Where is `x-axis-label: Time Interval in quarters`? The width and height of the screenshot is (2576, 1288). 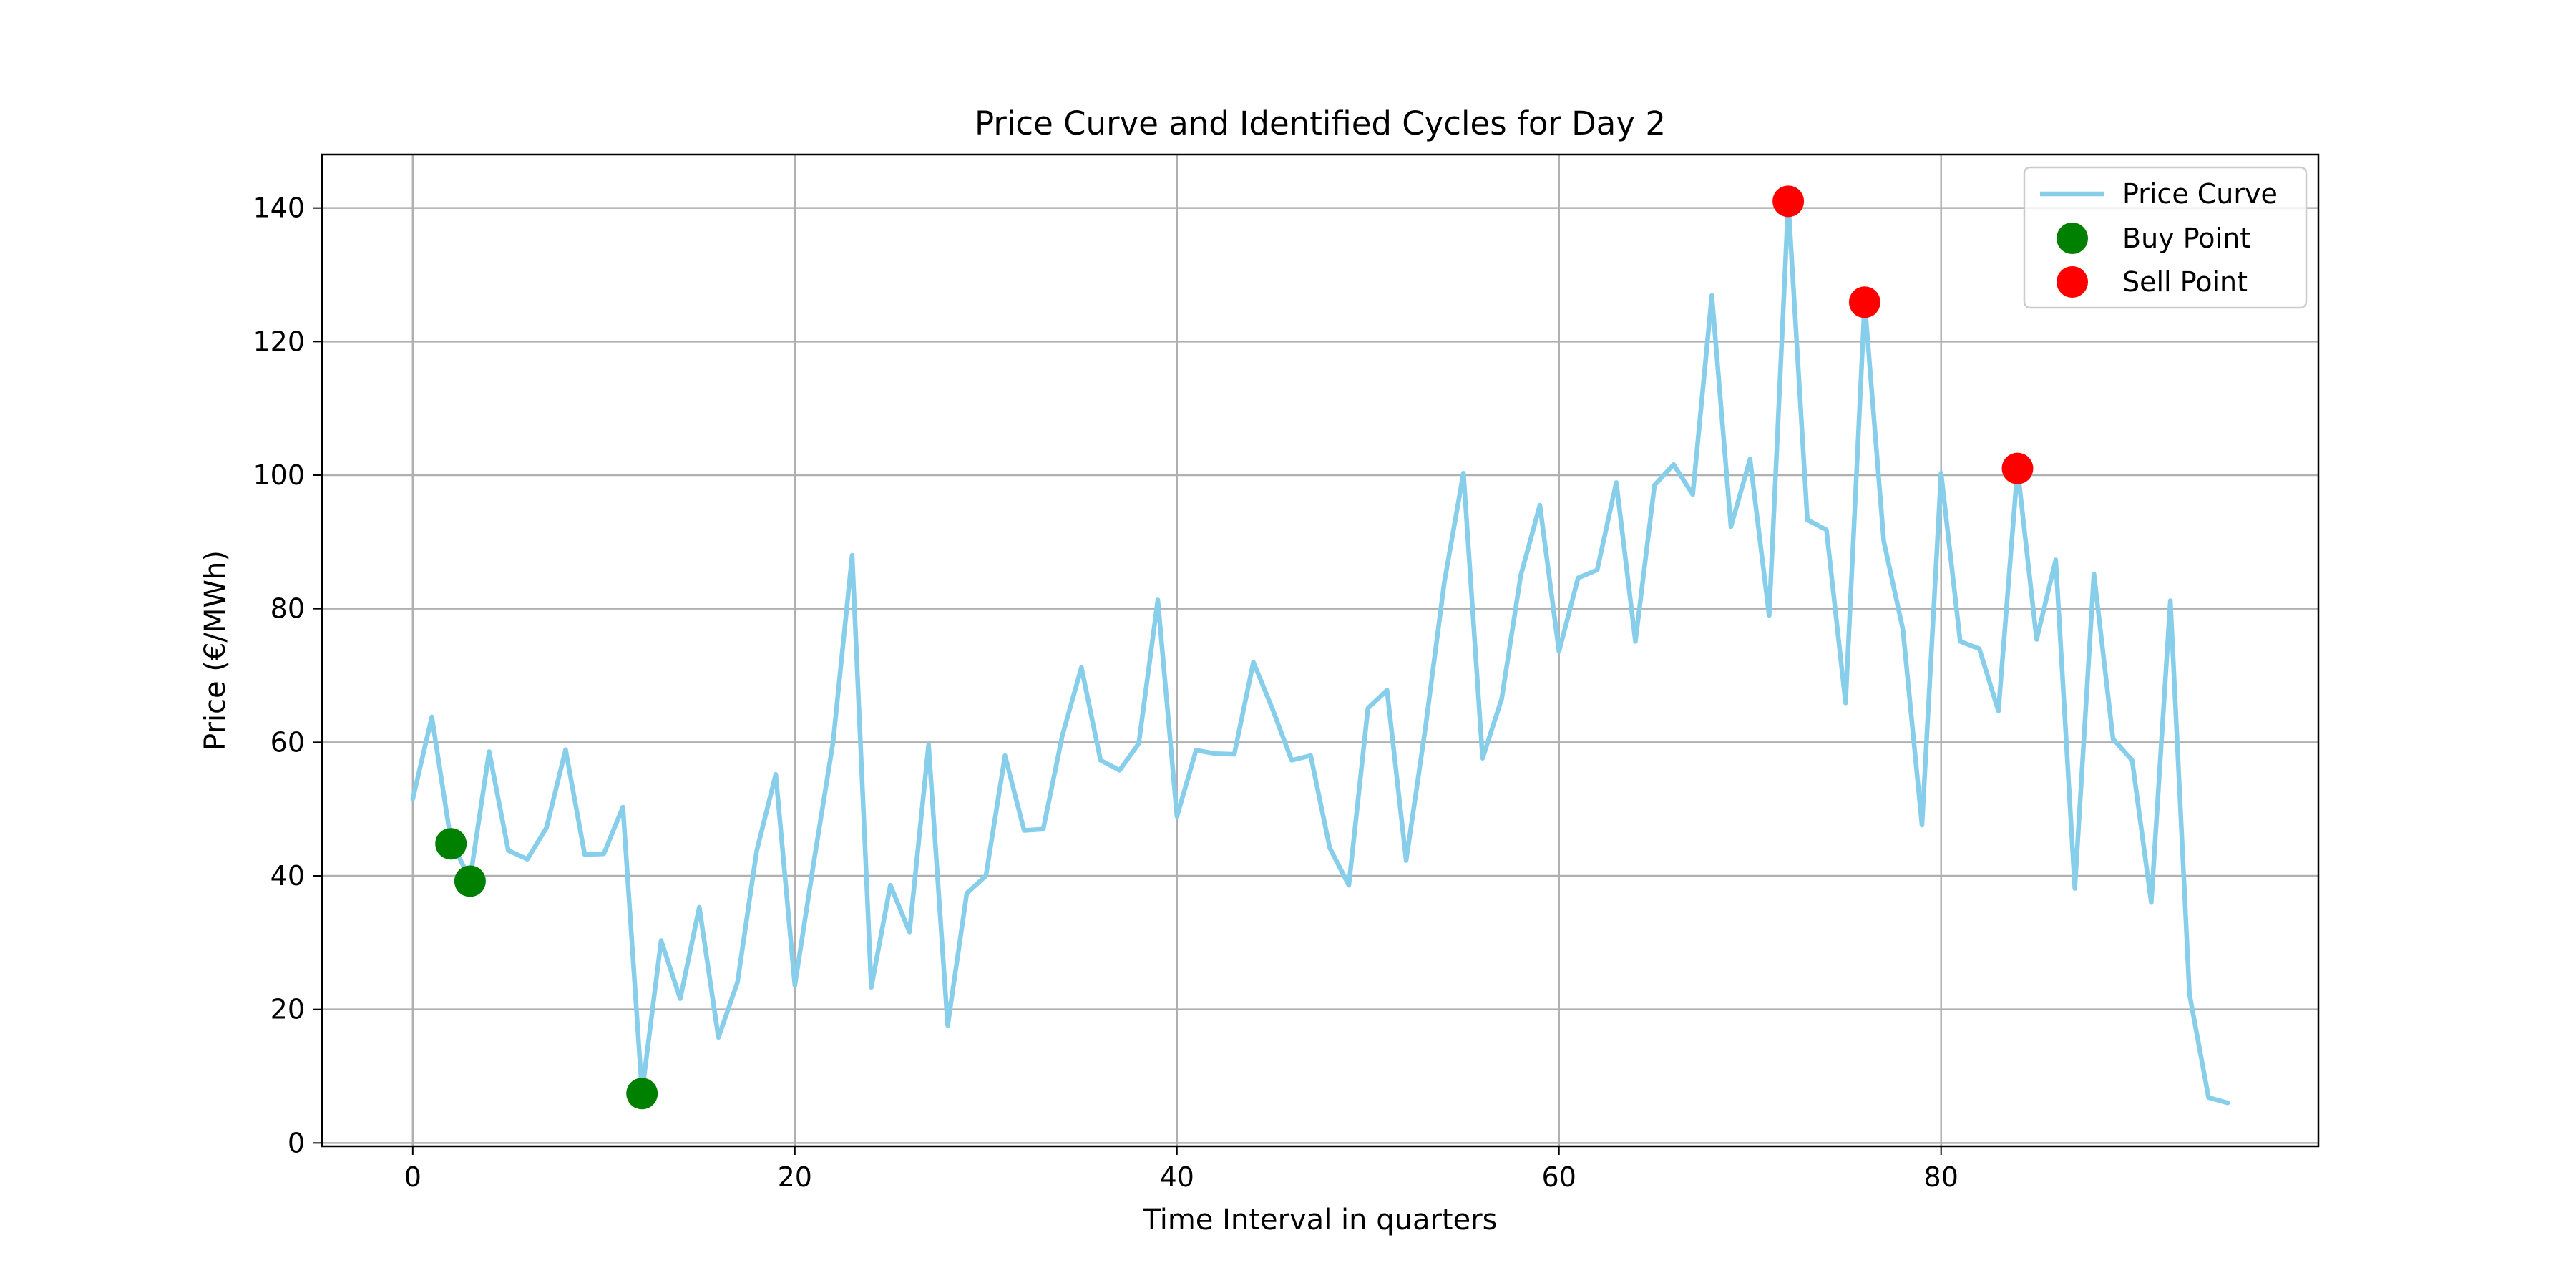
x-axis-label: Time Interval in quarters is located at coordinates (1320, 1220).